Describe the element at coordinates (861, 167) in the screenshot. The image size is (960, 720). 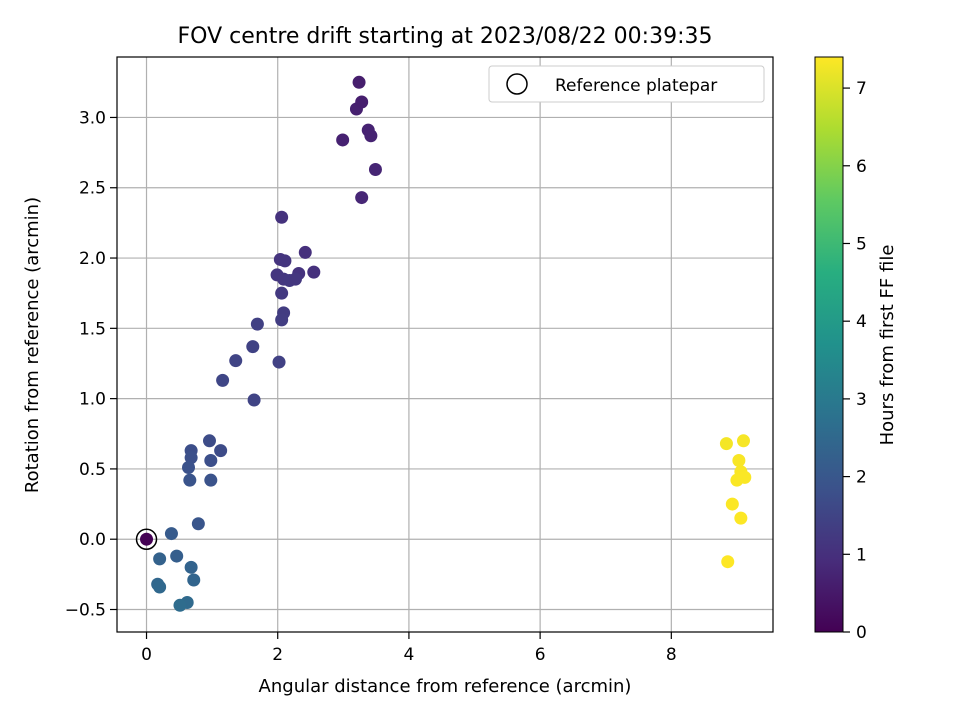
I see `colorbar-tick-label: 6` at that location.